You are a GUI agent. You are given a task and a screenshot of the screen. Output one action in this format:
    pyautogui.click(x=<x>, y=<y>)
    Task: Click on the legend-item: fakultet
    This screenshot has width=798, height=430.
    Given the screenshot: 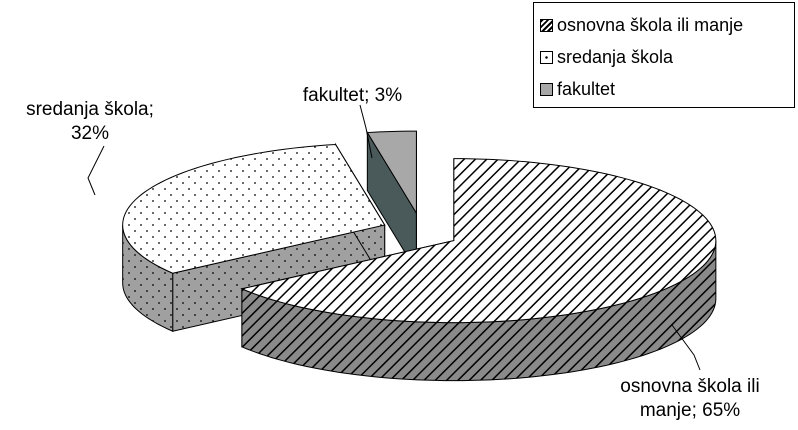 What is the action you would take?
    pyautogui.click(x=577, y=89)
    